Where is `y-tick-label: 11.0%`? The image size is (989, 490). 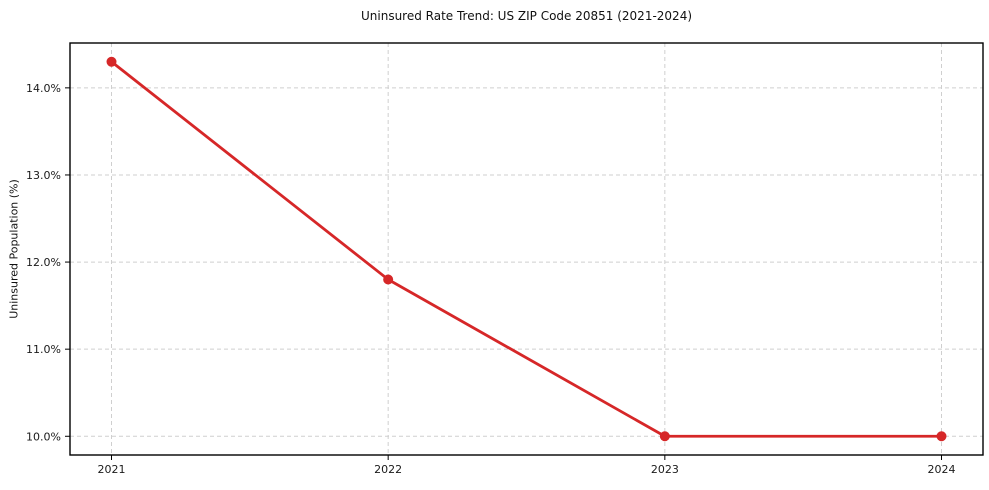 y-tick-label: 11.0% is located at coordinates (43, 349).